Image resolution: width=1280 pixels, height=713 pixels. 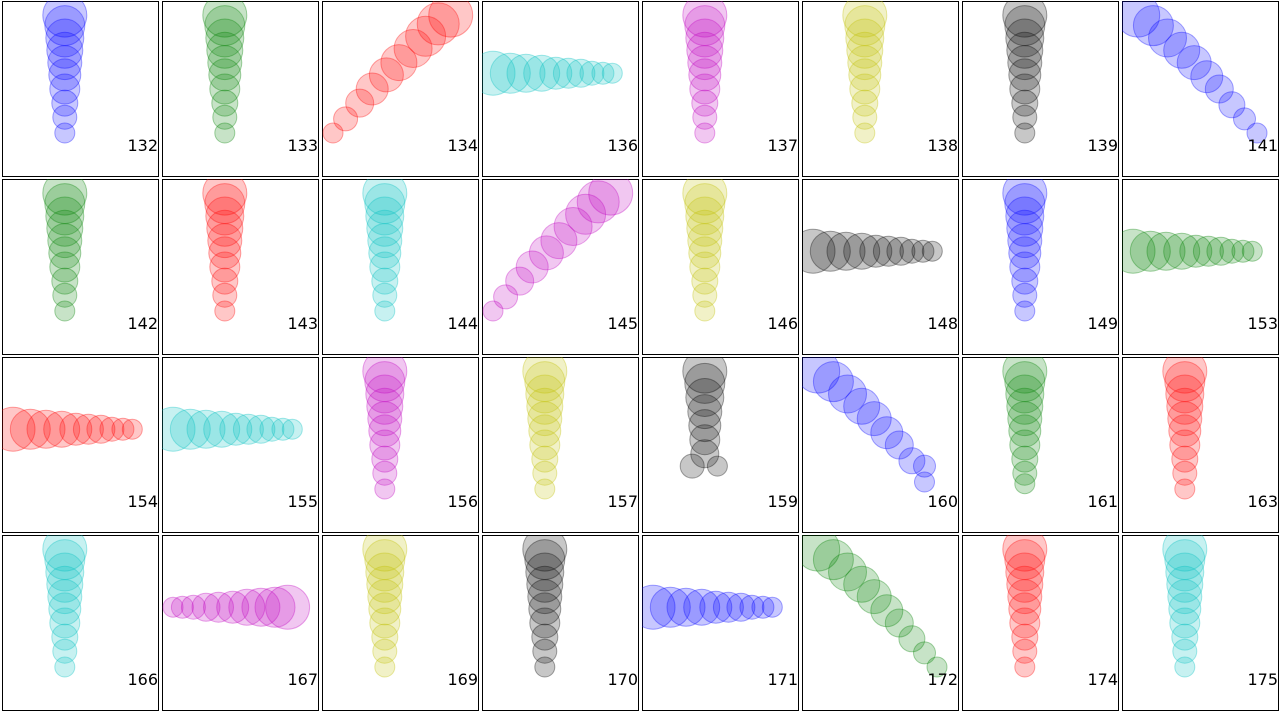 What do you see at coordinates (240, 89) in the screenshot?
I see `panel-133: 133` at bounding box center [240, 89].